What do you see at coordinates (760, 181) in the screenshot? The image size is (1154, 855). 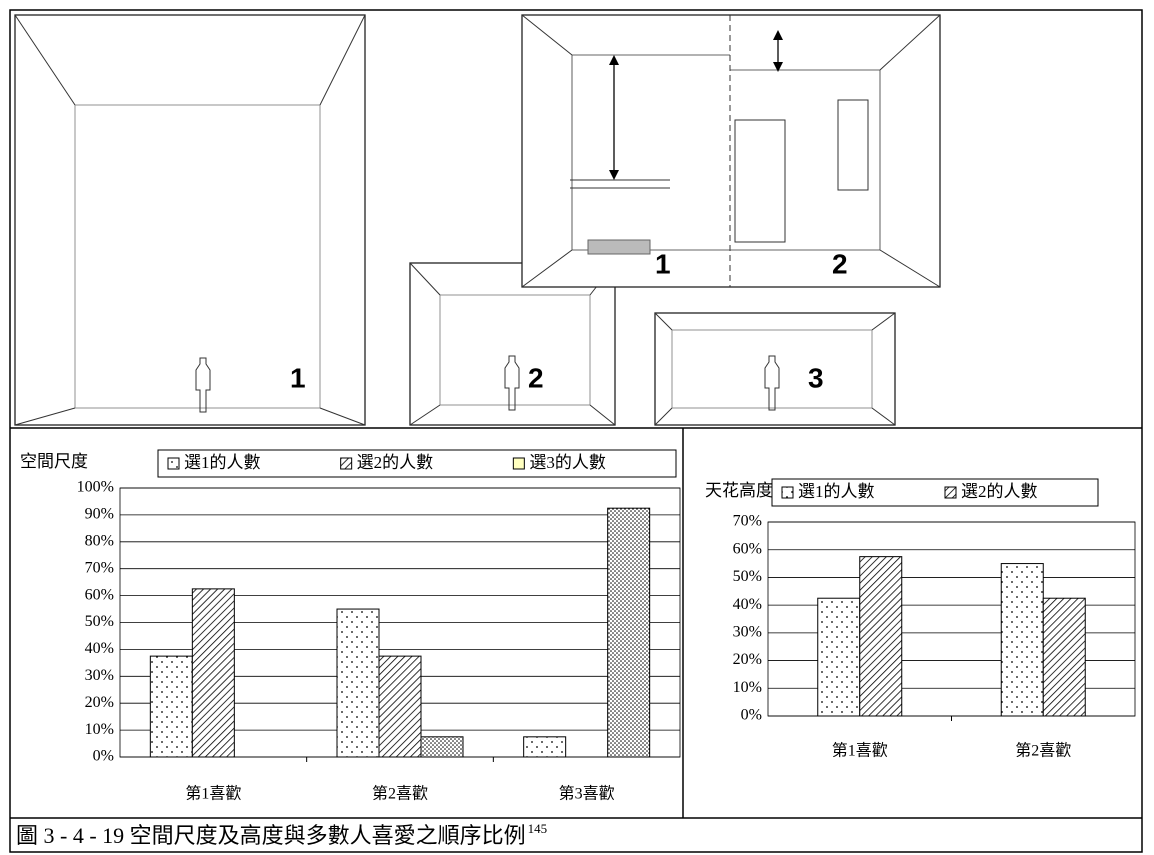 I see `door` at bounding box center [760, 181].